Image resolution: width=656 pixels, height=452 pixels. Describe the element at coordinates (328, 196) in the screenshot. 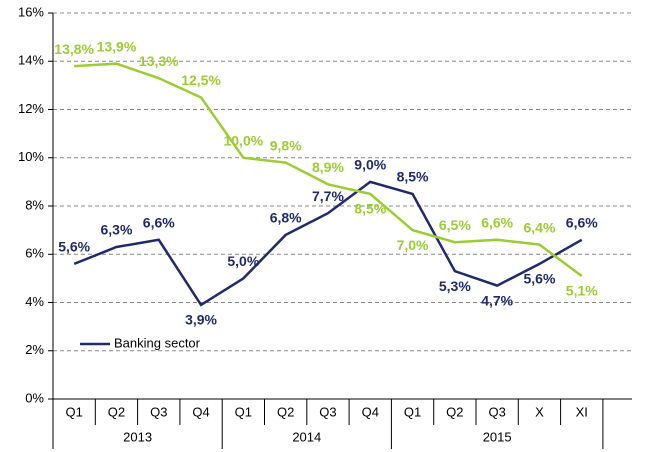

I see `data-label: 7,7%` at that location.